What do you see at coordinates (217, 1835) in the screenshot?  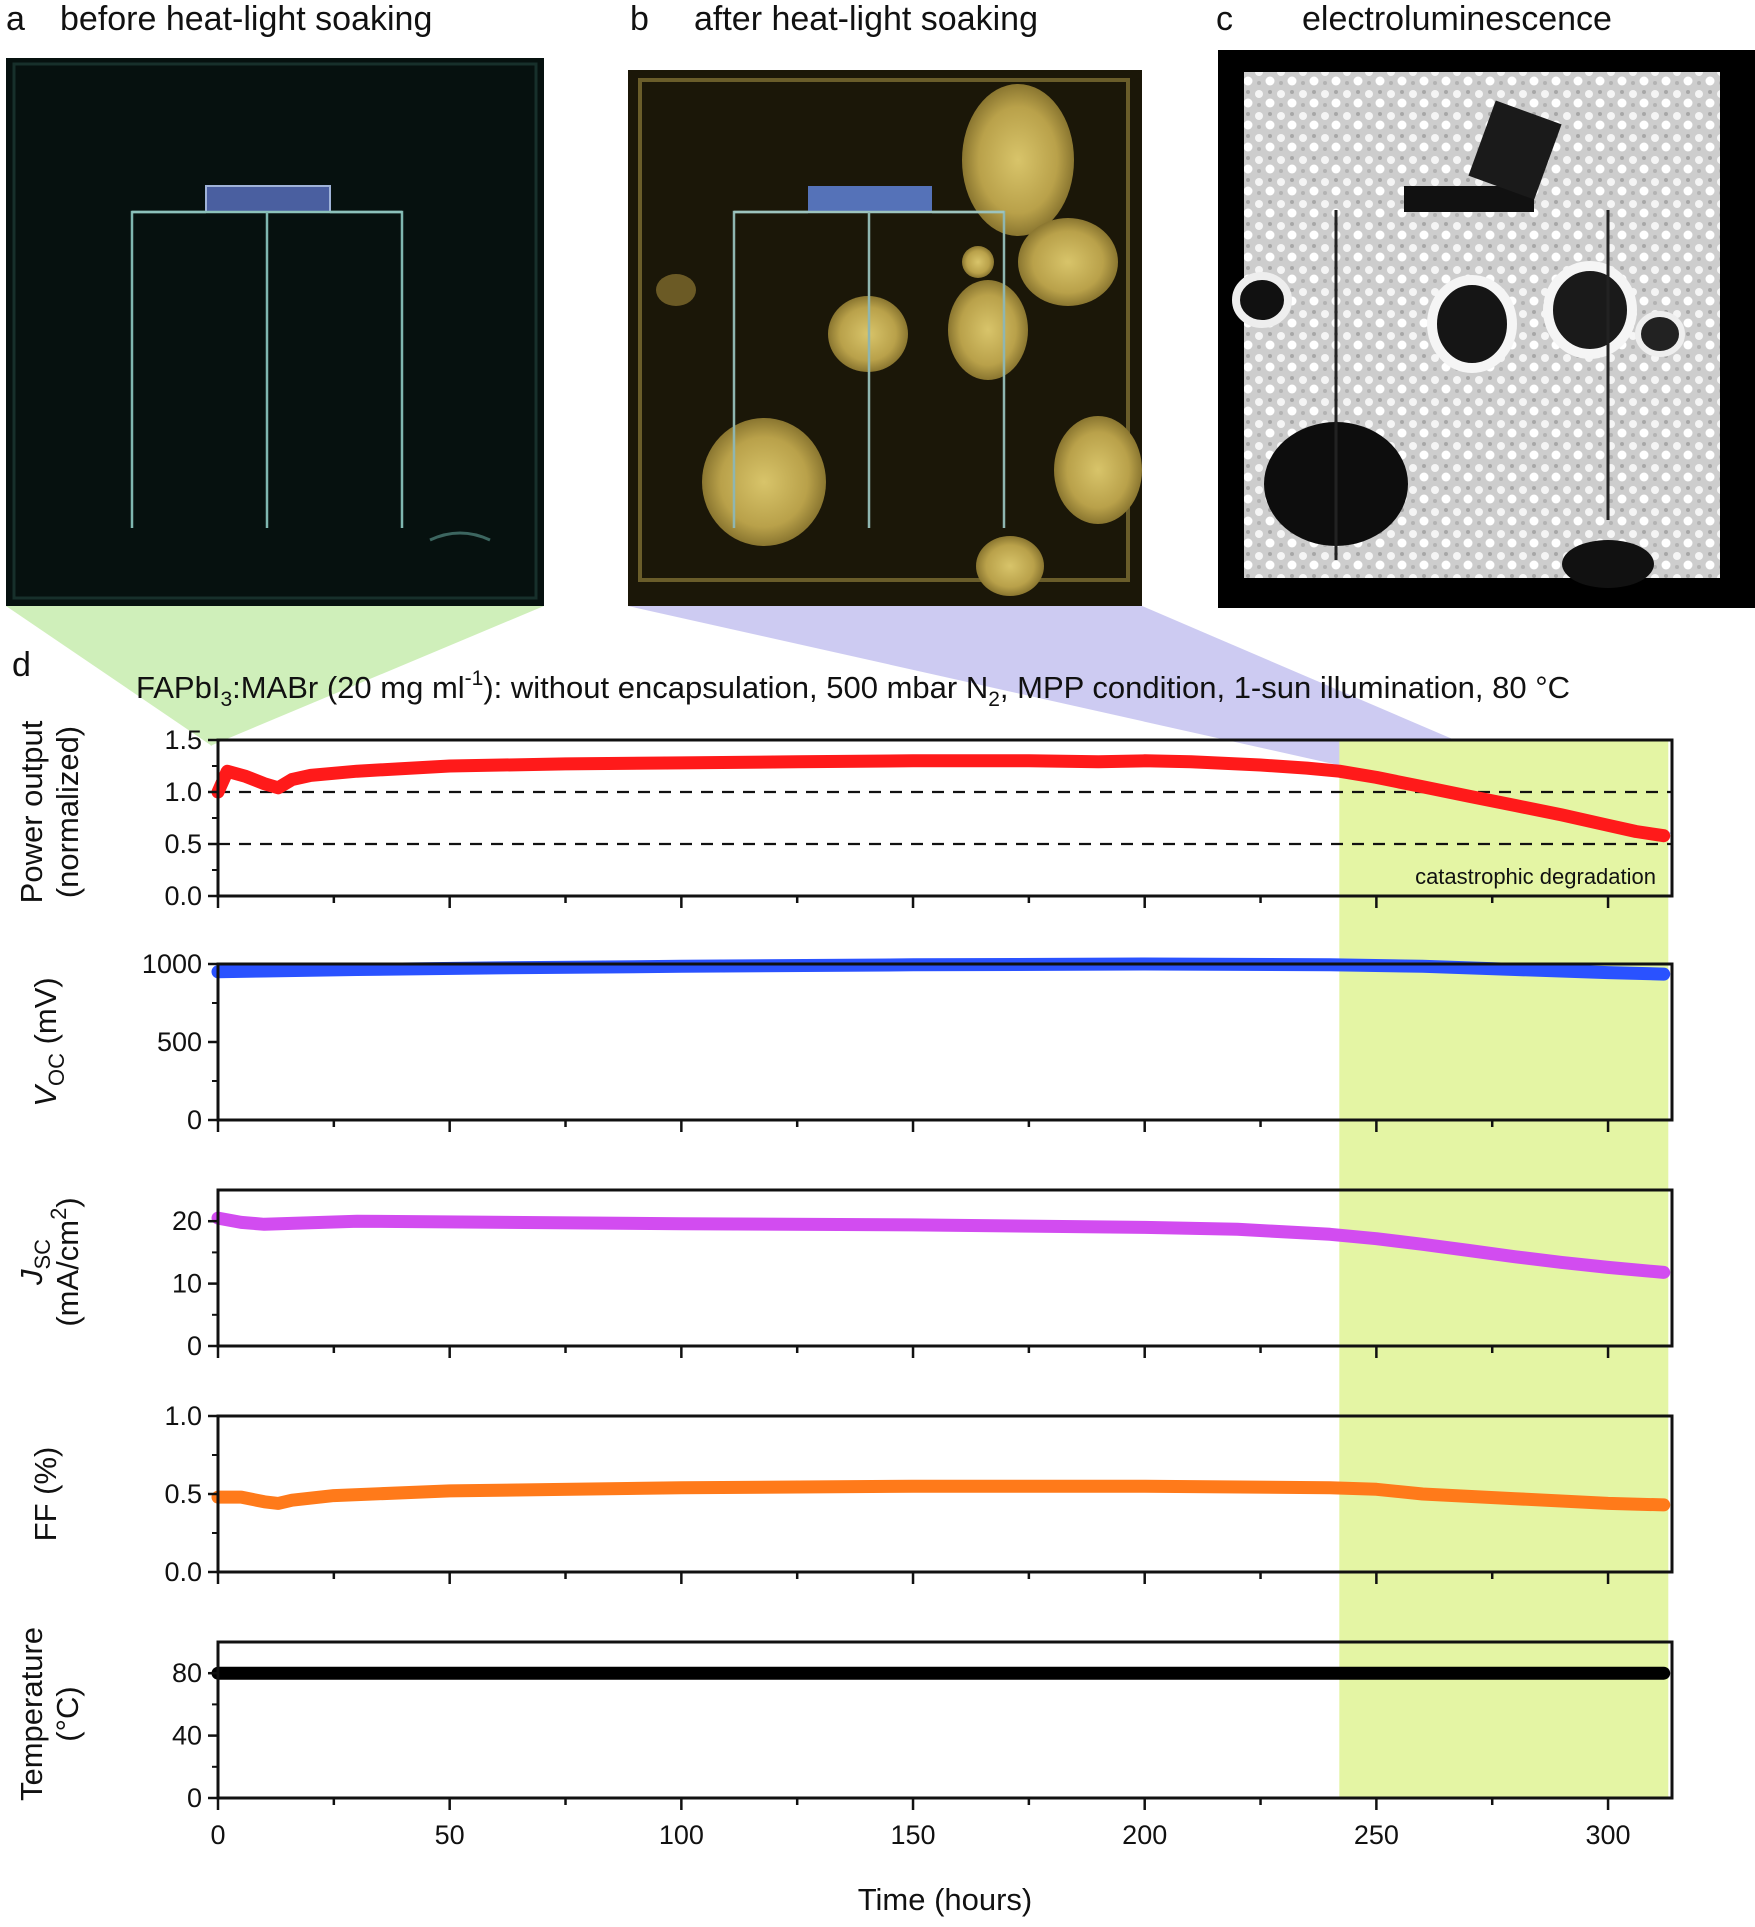 I see `x-tick-label: 0` at bounding box center [217, 1835].